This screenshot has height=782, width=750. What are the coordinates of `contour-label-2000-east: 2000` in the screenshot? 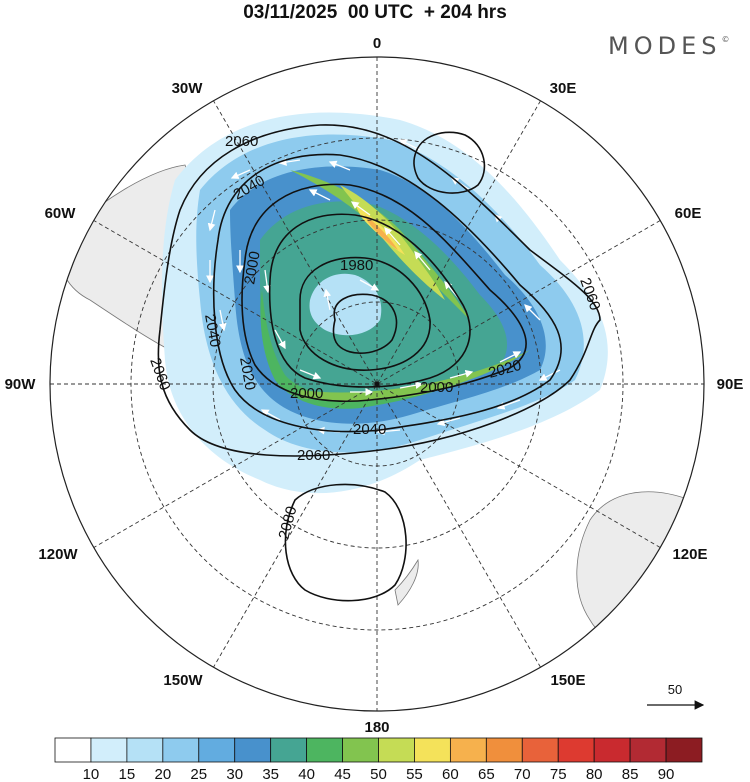 It's located at (436, 387).